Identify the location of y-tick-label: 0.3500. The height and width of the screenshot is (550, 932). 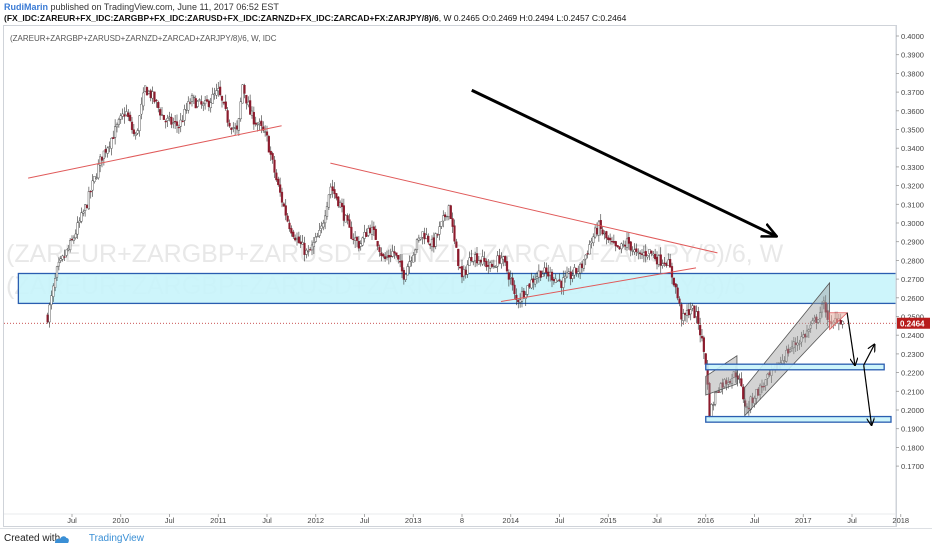
(912, 130).